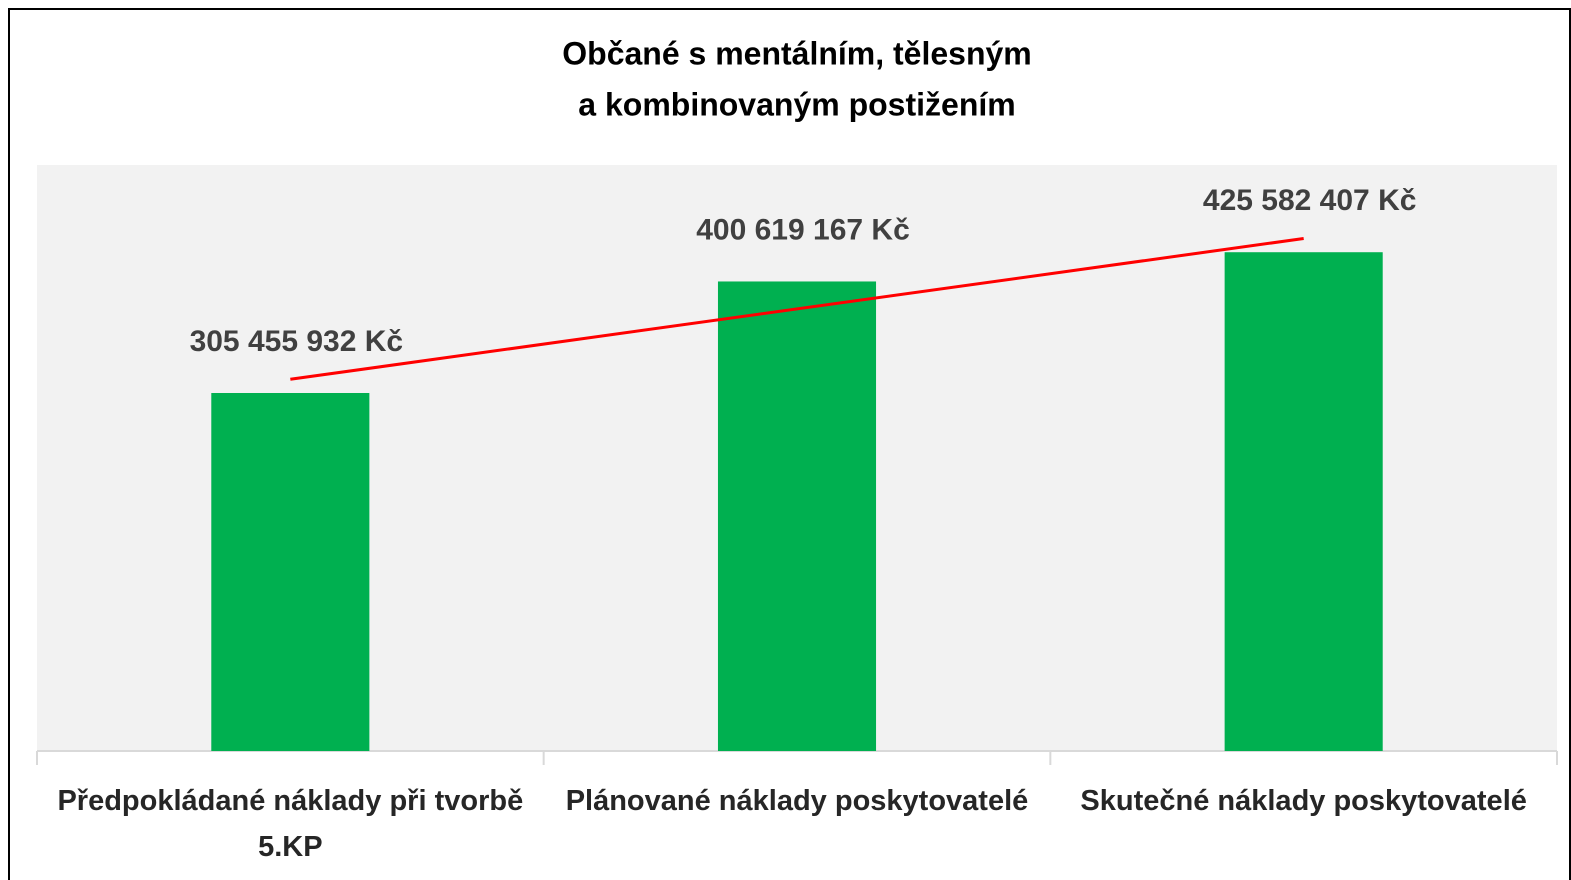  Describe the element at coordinates (797, 801) in the screenshot. I see `x-tick-label: Plánované náklady poskytovatelé` at that location.